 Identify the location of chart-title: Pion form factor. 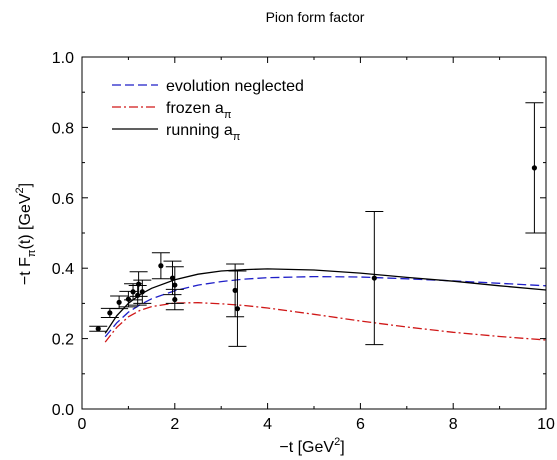
(315, 17).